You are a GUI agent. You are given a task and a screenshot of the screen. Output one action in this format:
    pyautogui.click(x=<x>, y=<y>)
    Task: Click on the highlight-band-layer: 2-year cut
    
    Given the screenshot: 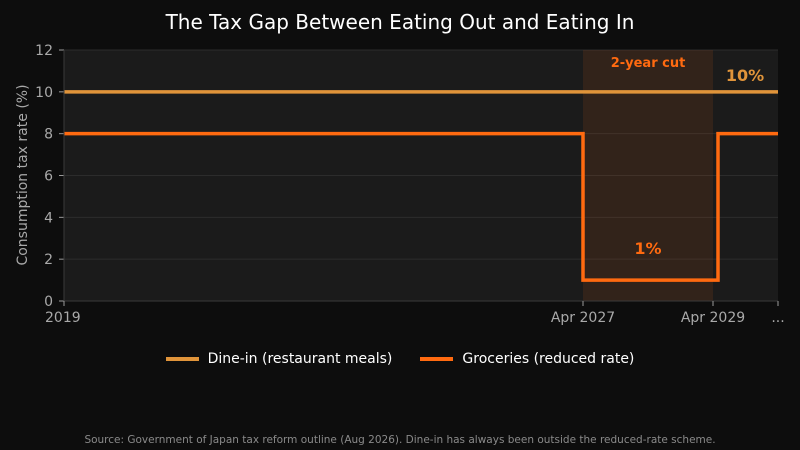 What is the action you would take?
    pyautogui.click(x=648, y=175)
    